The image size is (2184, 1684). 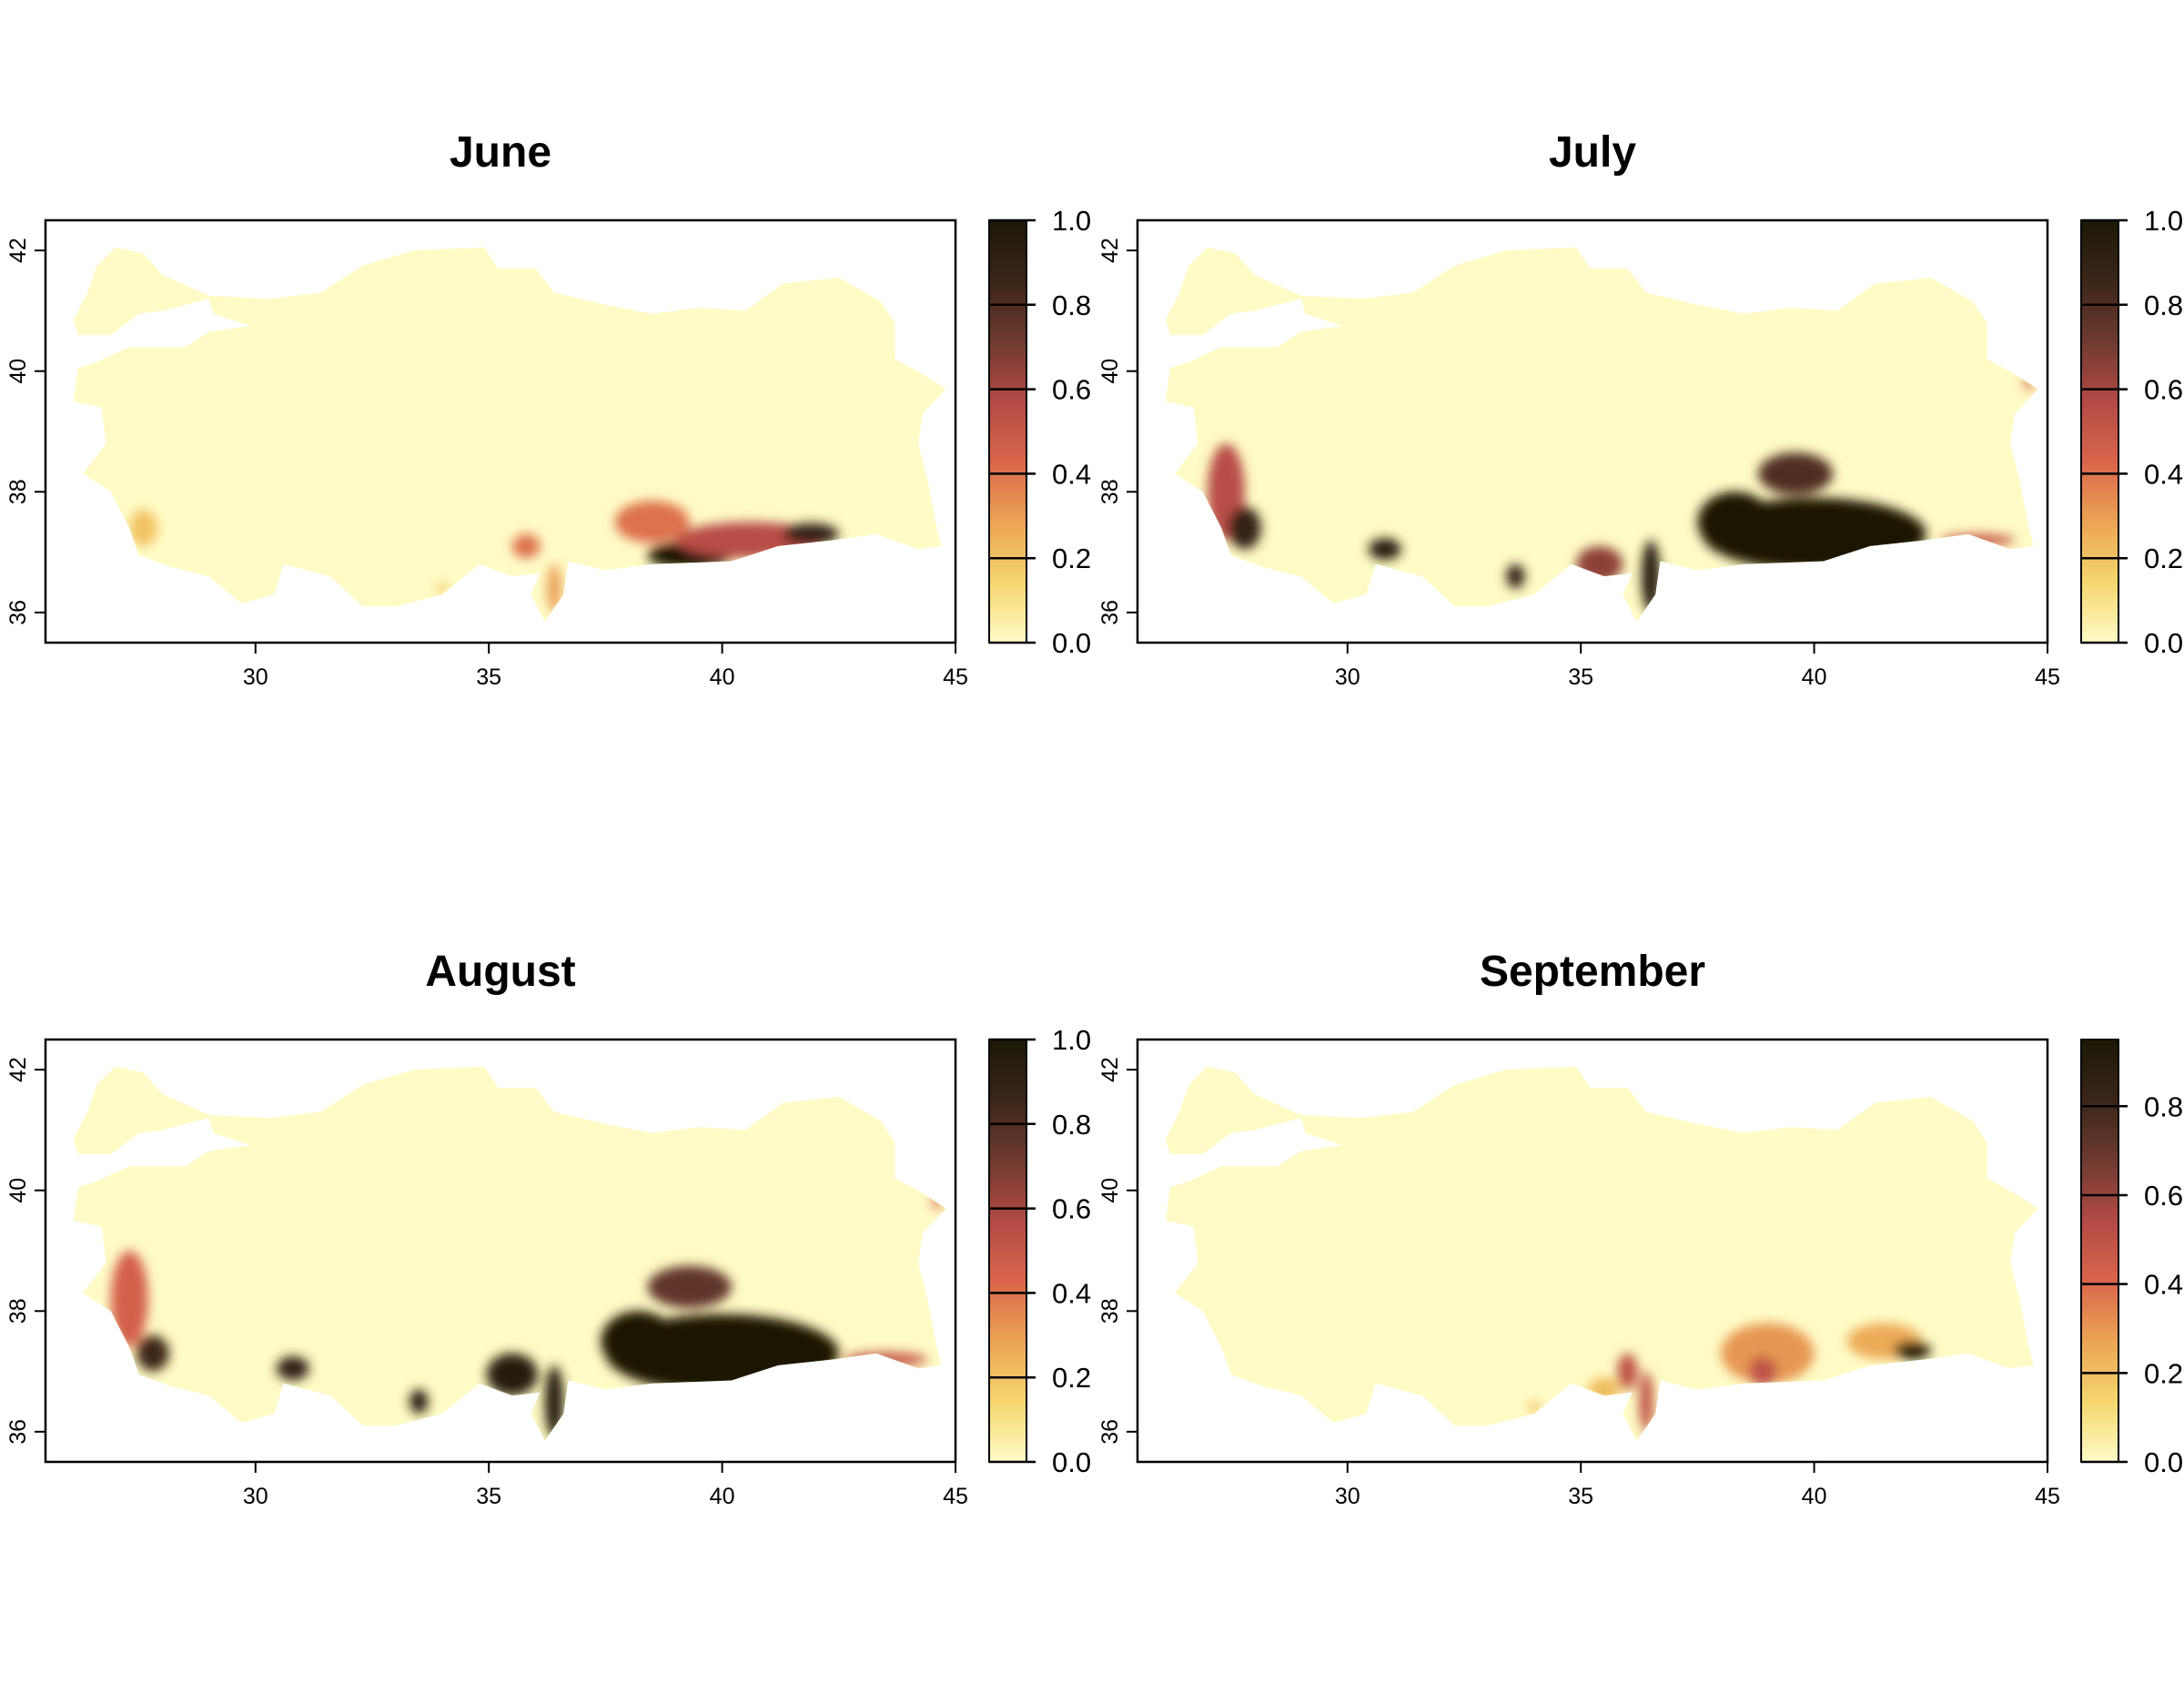 I want to click on suitability-layer, so click(x=1730, y=1377).